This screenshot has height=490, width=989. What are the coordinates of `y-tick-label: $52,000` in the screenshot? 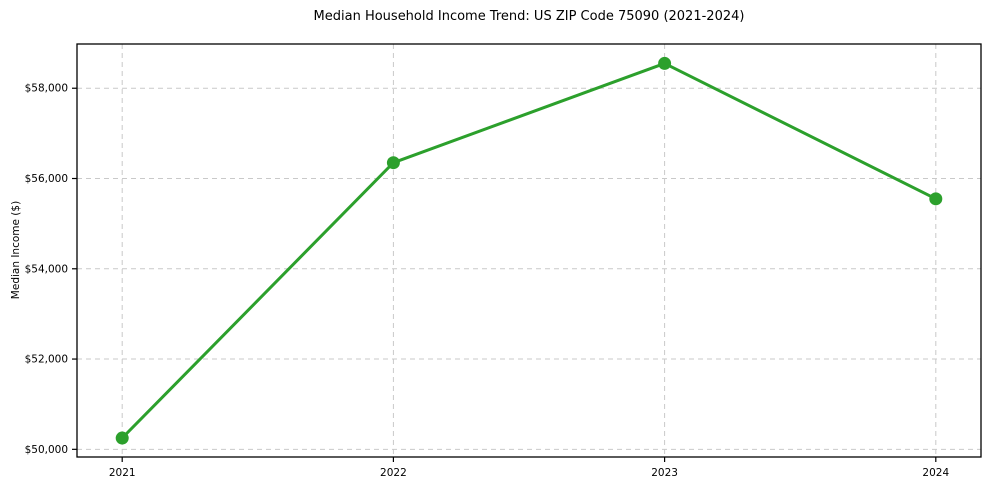 It's located at (46, 360).